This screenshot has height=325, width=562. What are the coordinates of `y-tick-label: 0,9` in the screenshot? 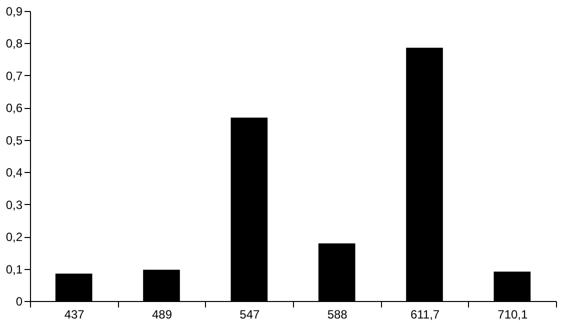 It's located at (14, 11).